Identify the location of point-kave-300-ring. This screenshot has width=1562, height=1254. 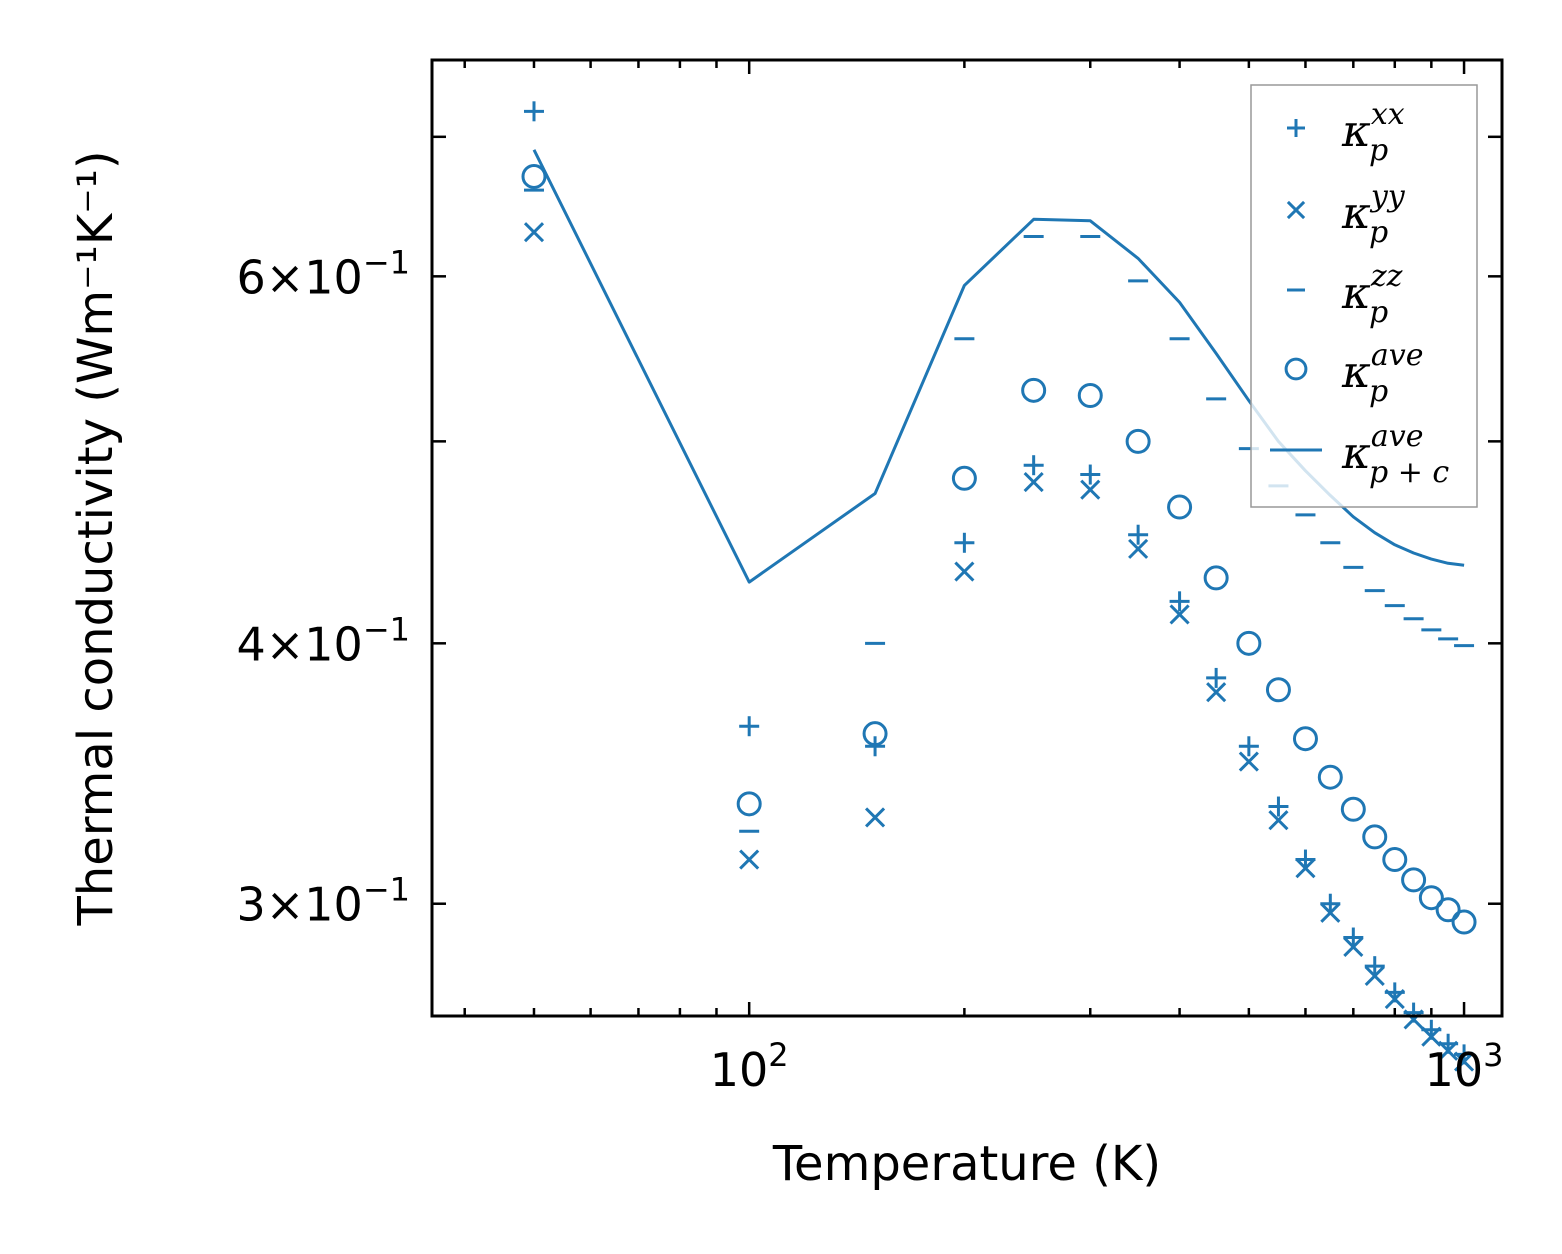
(1090, 395).